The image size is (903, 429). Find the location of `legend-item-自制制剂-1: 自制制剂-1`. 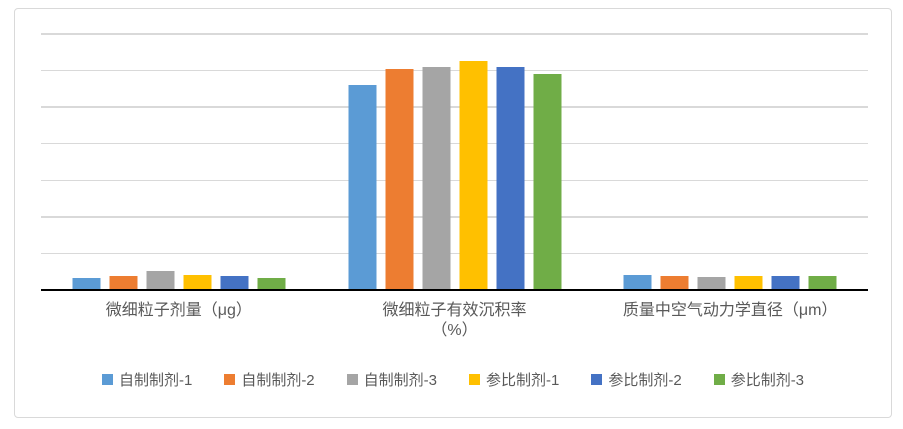

legend-item-自制制剂-1: 自制制剂-1 is located at coordinates (147, 379).